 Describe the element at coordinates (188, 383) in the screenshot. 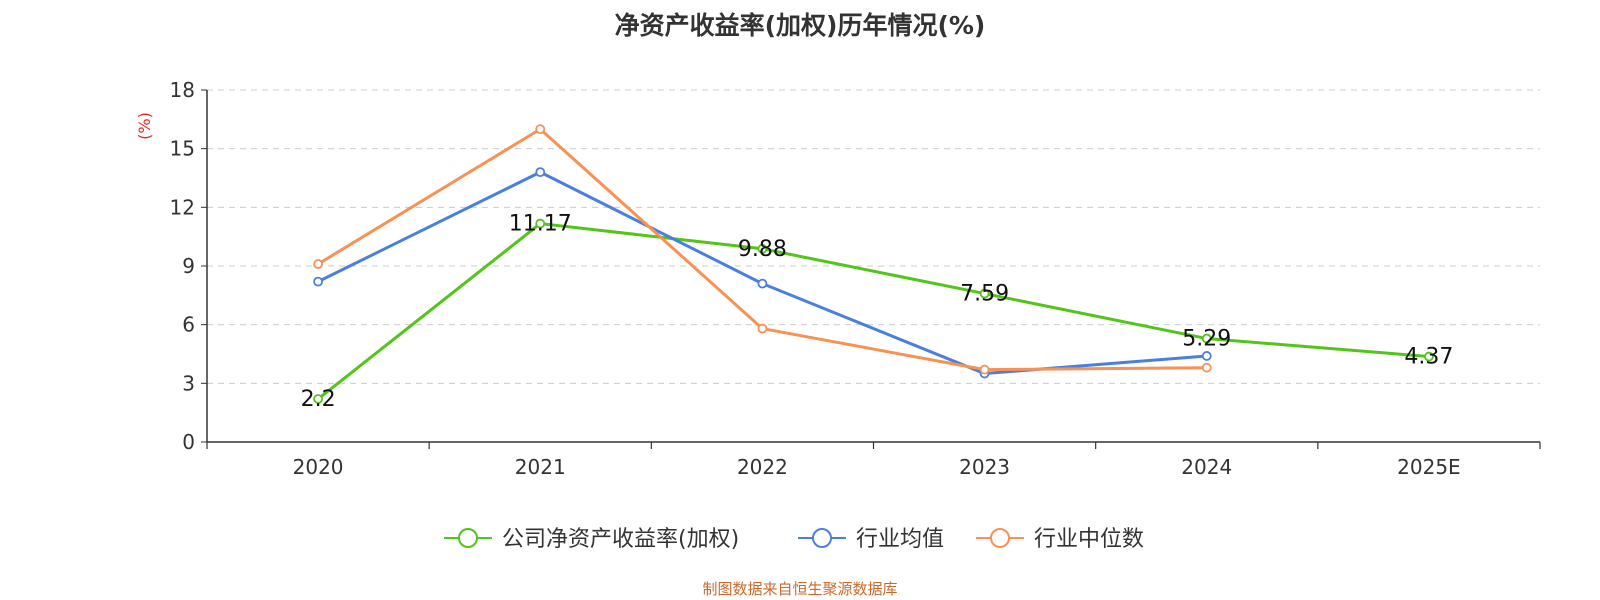

I see `y-tick-label: 3` at that location.